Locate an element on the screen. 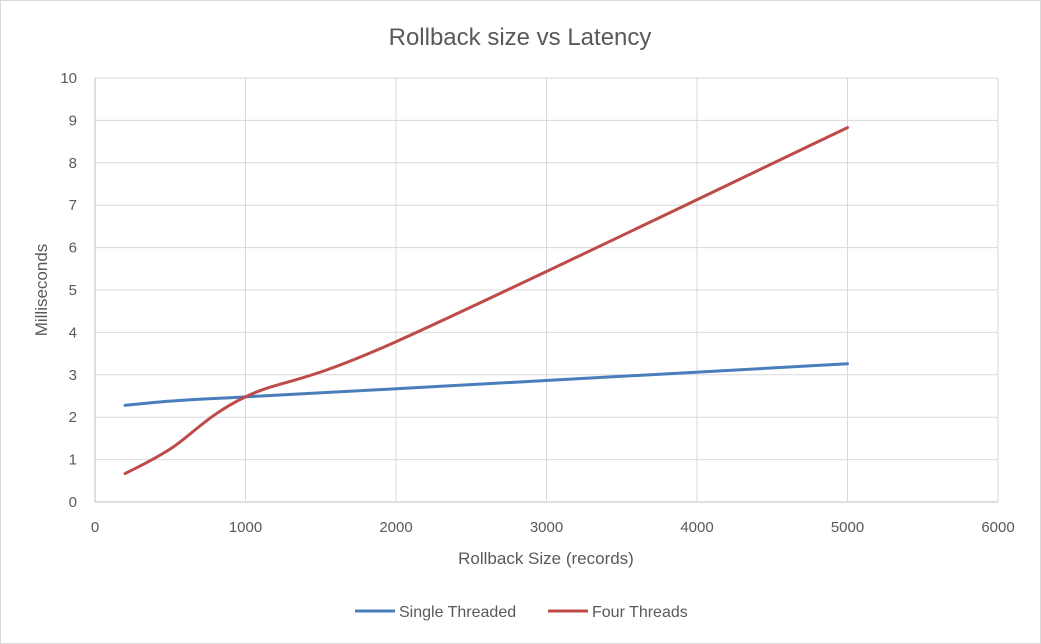 The height and width of the screenshot is (644, 1041). legend-label: Single Threaded is located at coordinates (457, 612).